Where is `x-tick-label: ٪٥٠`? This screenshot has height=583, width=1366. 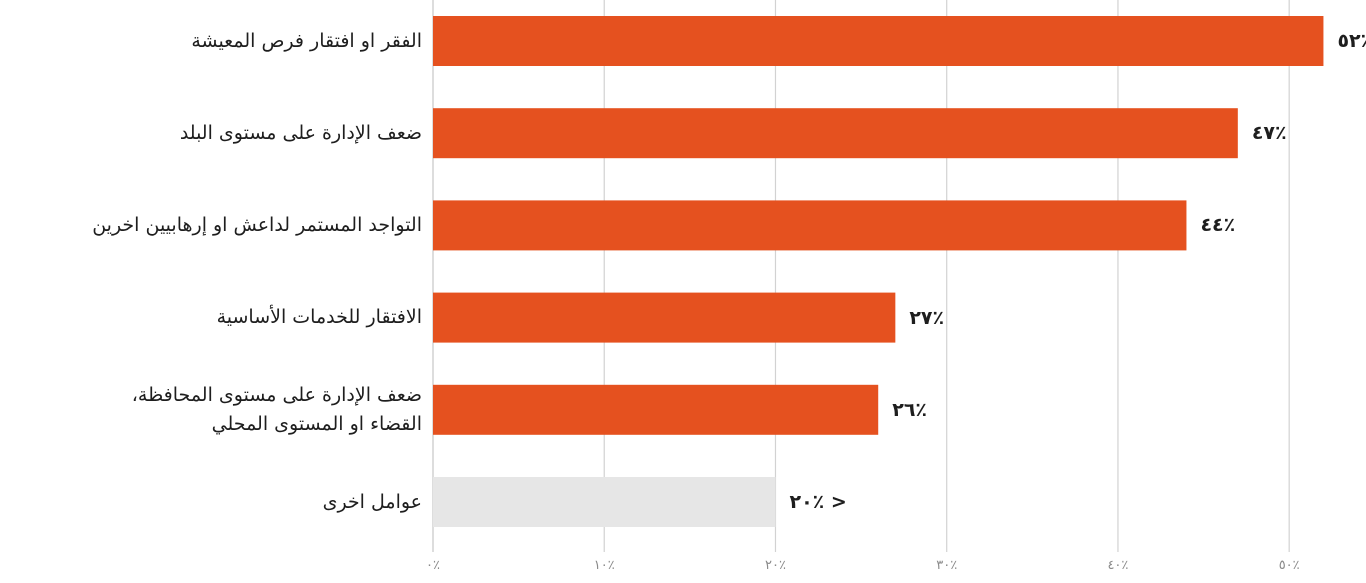 x-tick-label: ٪٥٠ is located at coordinates (1289, 565).